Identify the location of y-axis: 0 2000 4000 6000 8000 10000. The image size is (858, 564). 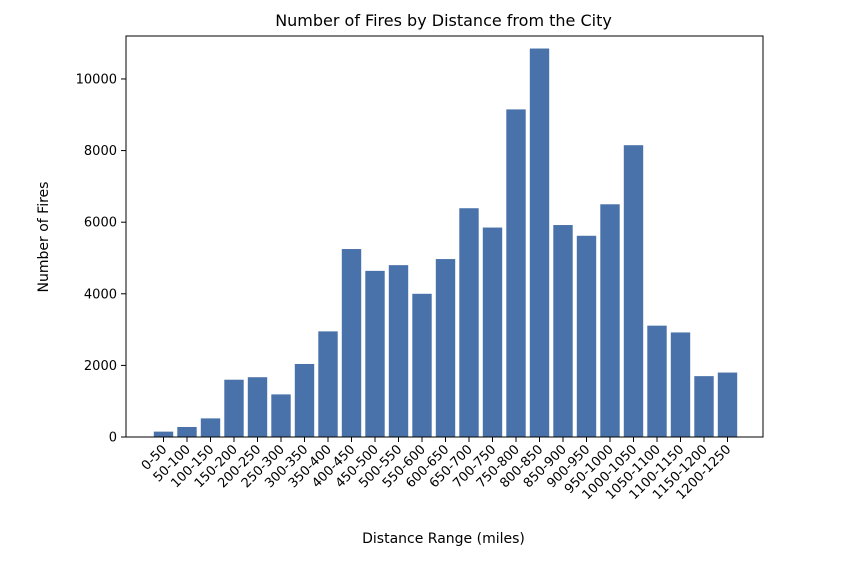
(101, 259).